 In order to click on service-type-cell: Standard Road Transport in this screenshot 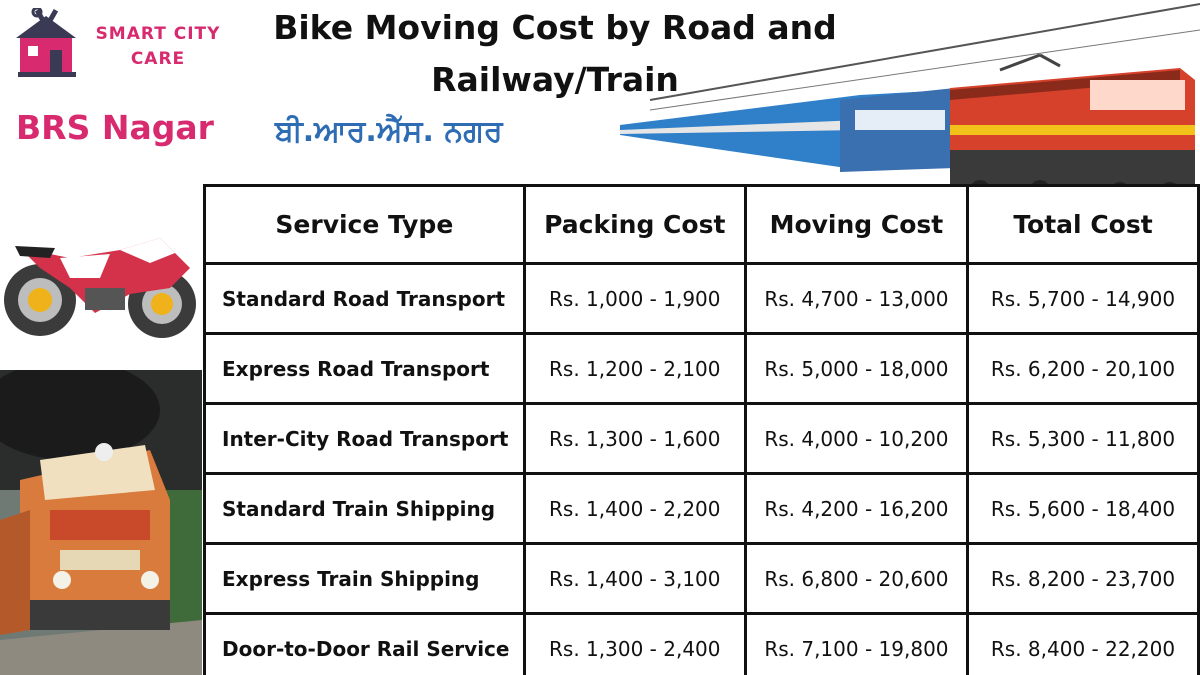, I will do `click(364, 298)`.